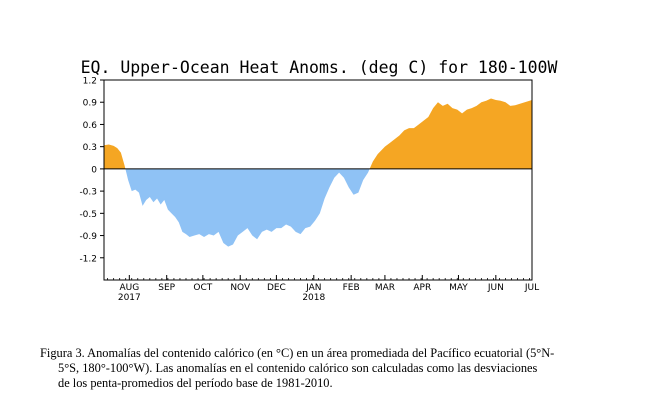 This screenshot has height=411, width=646. What do you see at coordinates (129, 298) in the screenshot?
I see `x-year-label: 2017` at bounding box center [129, 298].